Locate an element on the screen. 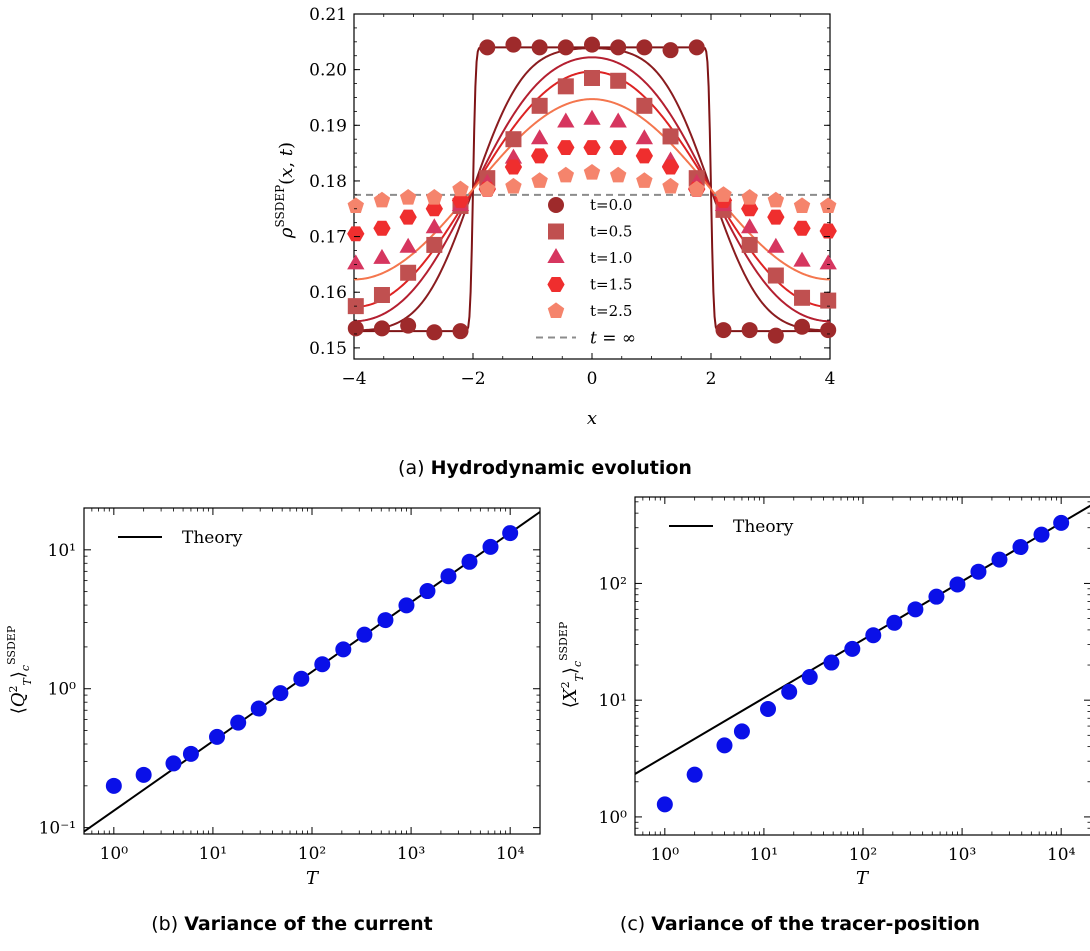 The height and width of the screenshot is (951, 1090). panel-a-legend: t=0.0 t=0.5 t=1.0 t=1.5 t=2.5 t = ∞ is located at coordinates (586, 272).